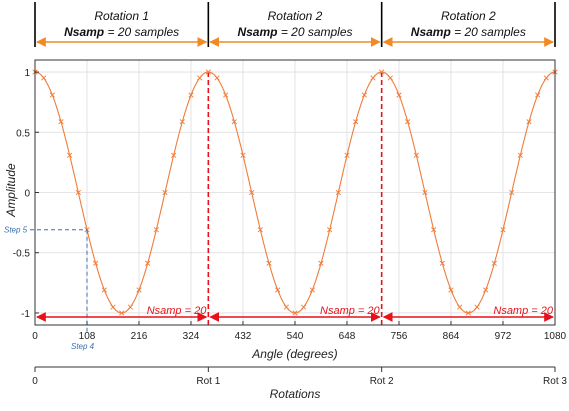 Image resolution: width=569 pixels, height=411 pixels. What do you see at coordinates (451, 336) in the screenshot?
I see `x-tick-label: 864` at bounding box center [451, 336].